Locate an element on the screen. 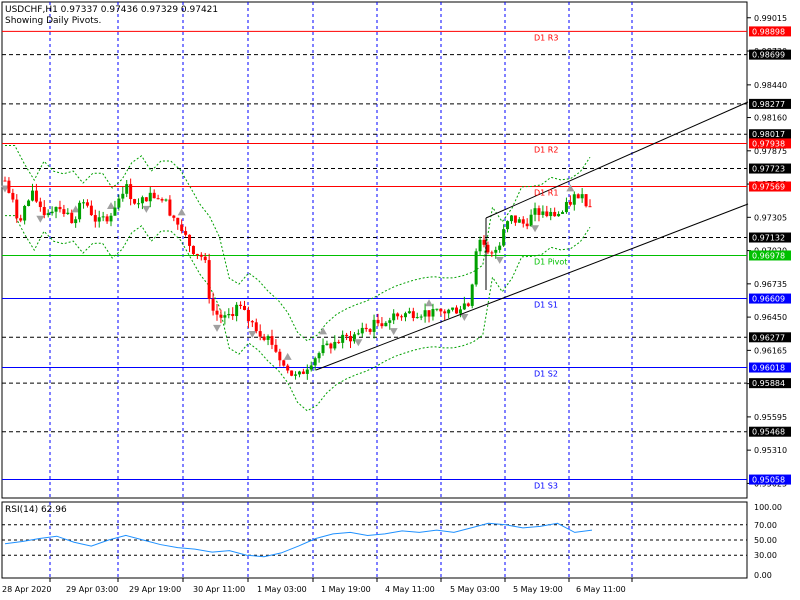  price-label-text: 0.98898 is located at coordinates (768, 31).